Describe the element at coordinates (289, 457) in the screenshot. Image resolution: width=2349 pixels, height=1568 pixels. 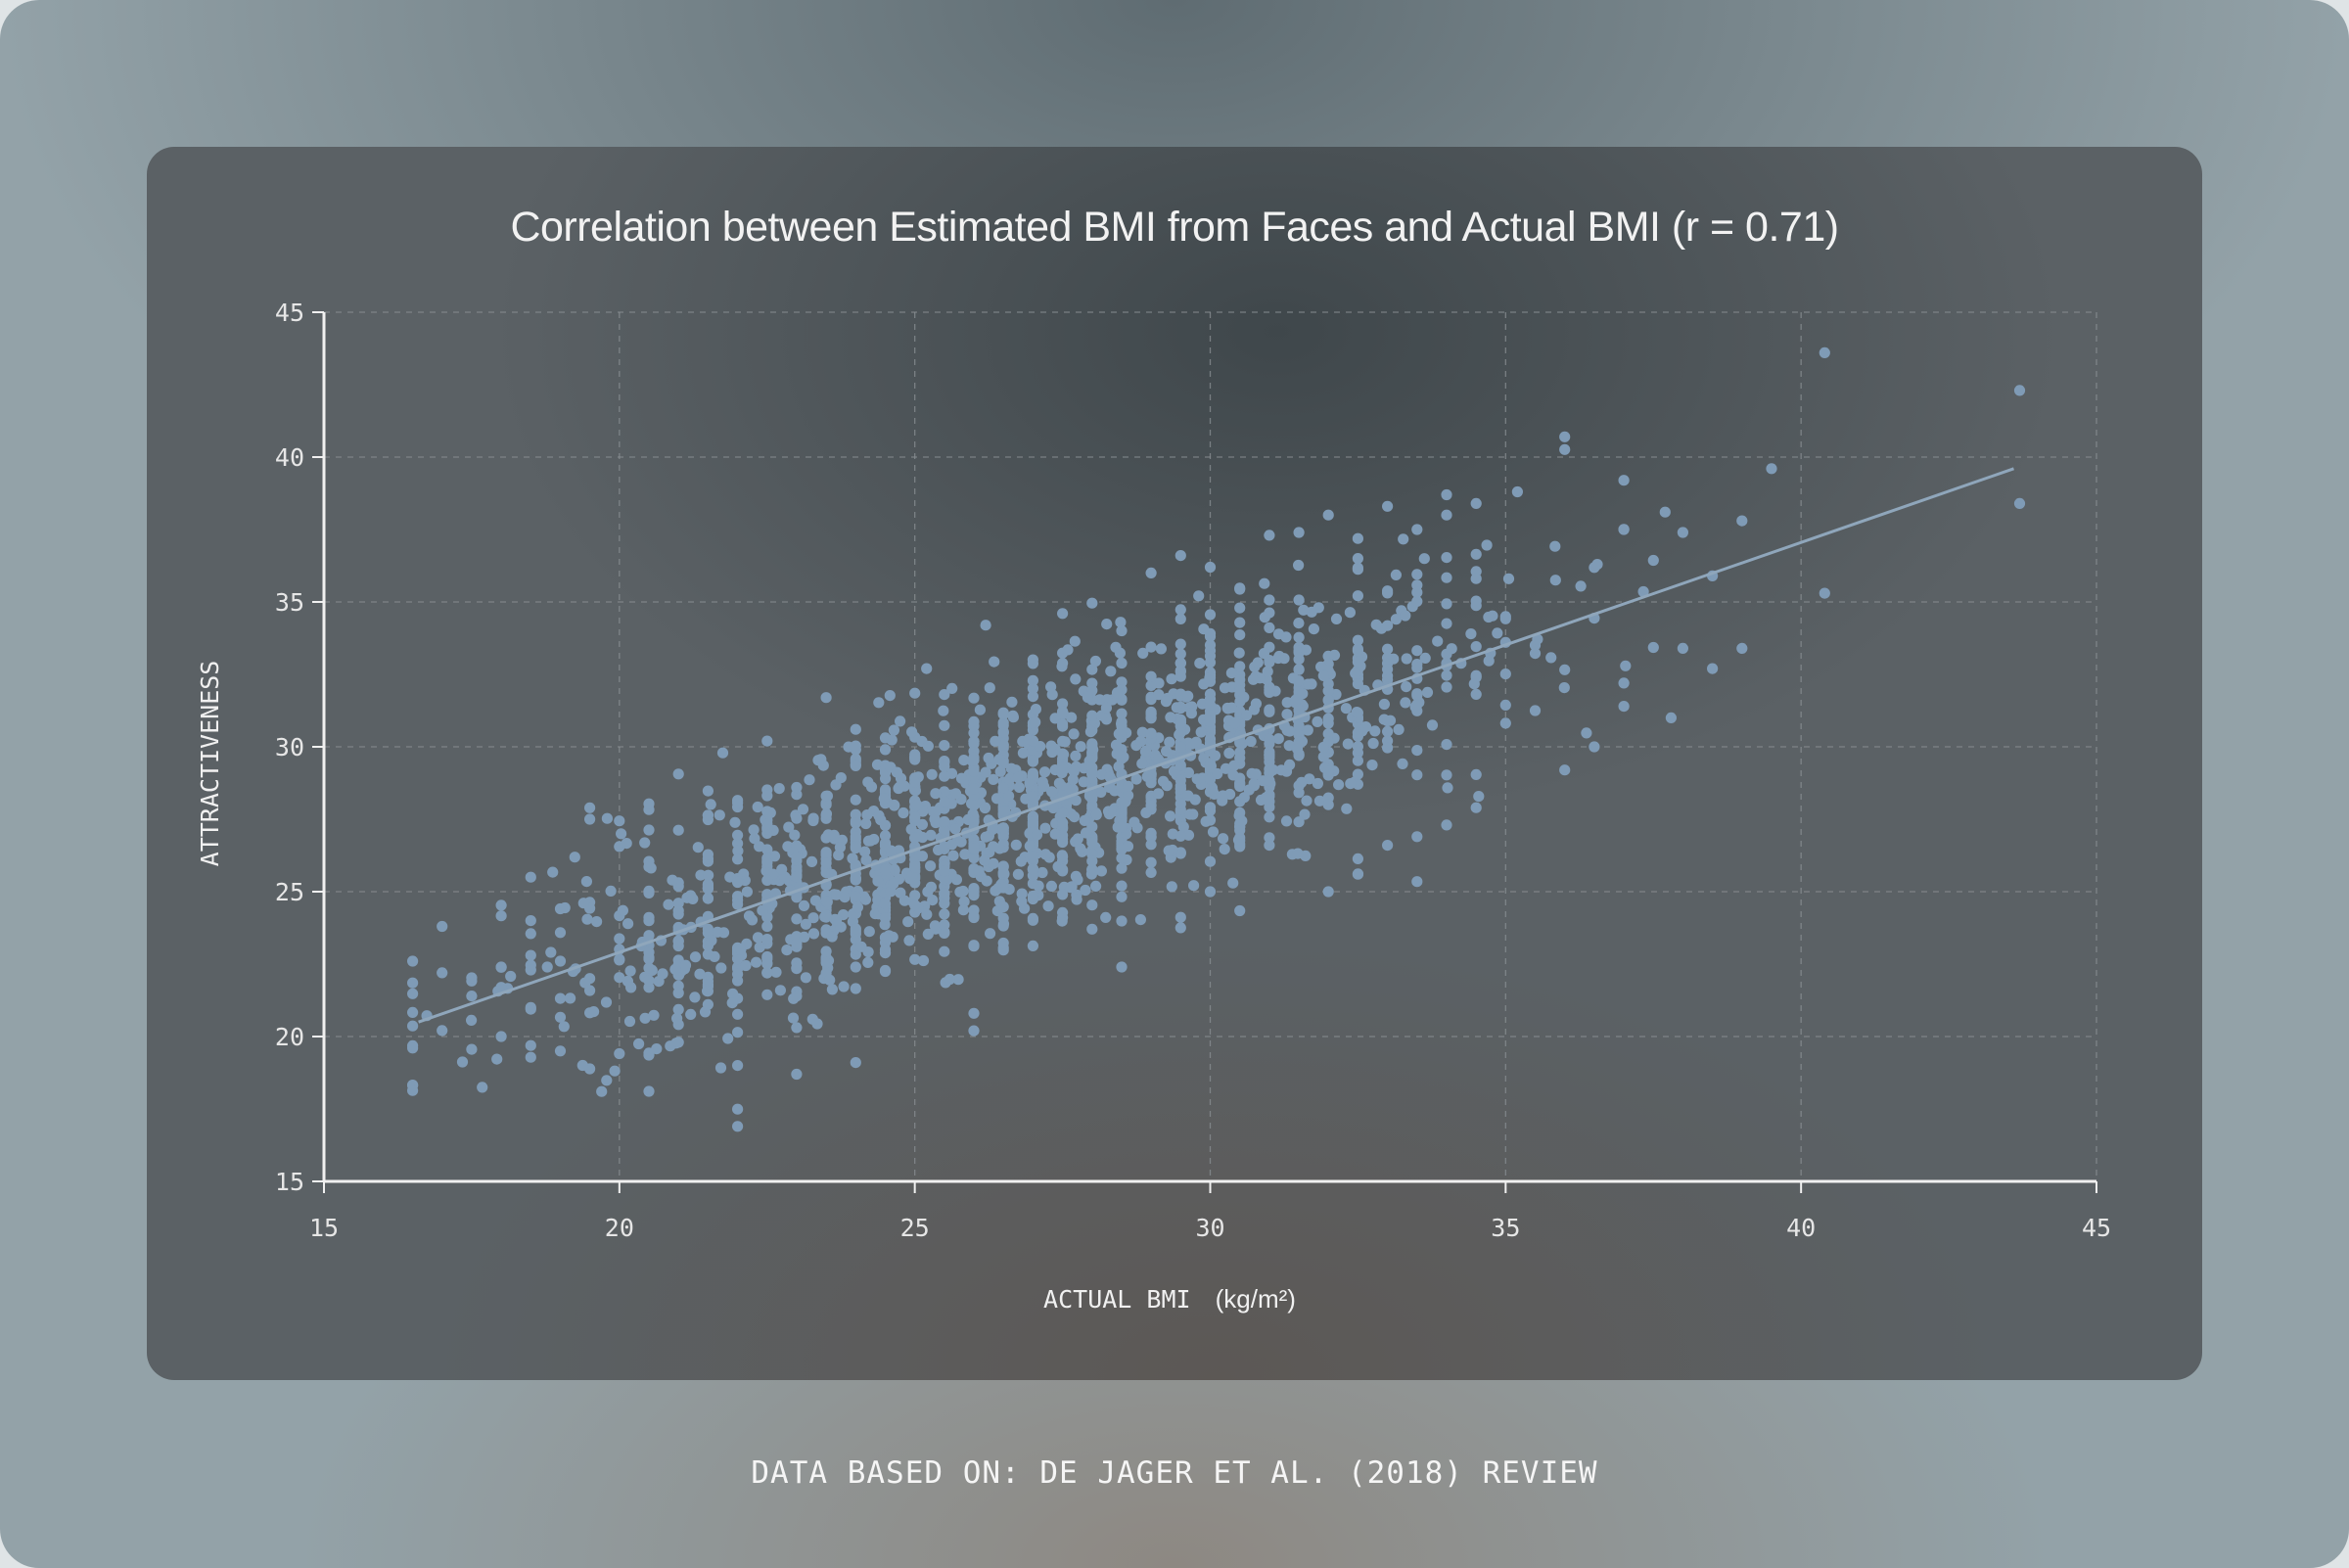
I see `y-tick-label: 40` at that location.